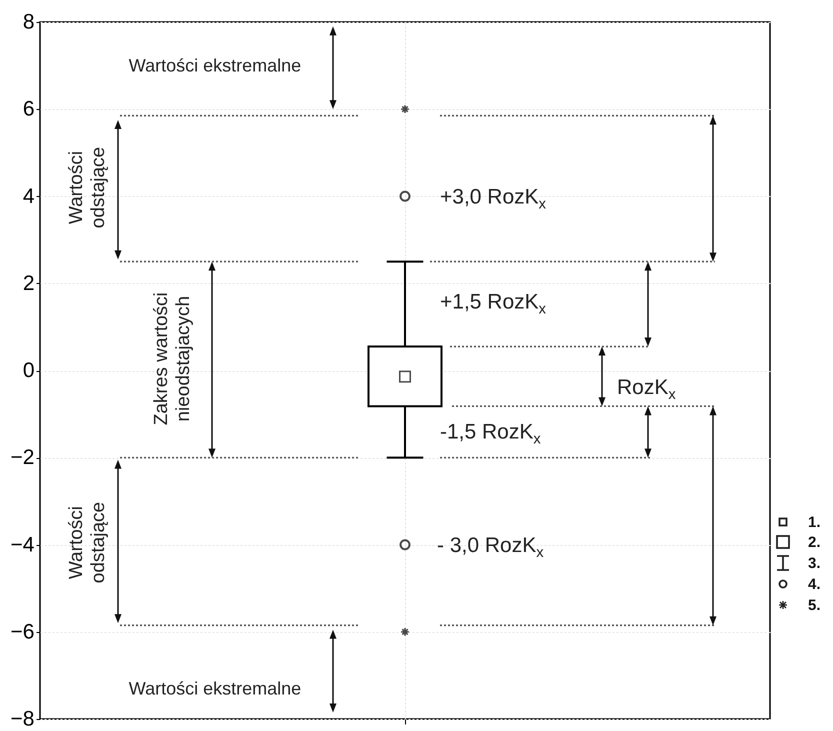  I want to click on text: 3., so click(814, 563).